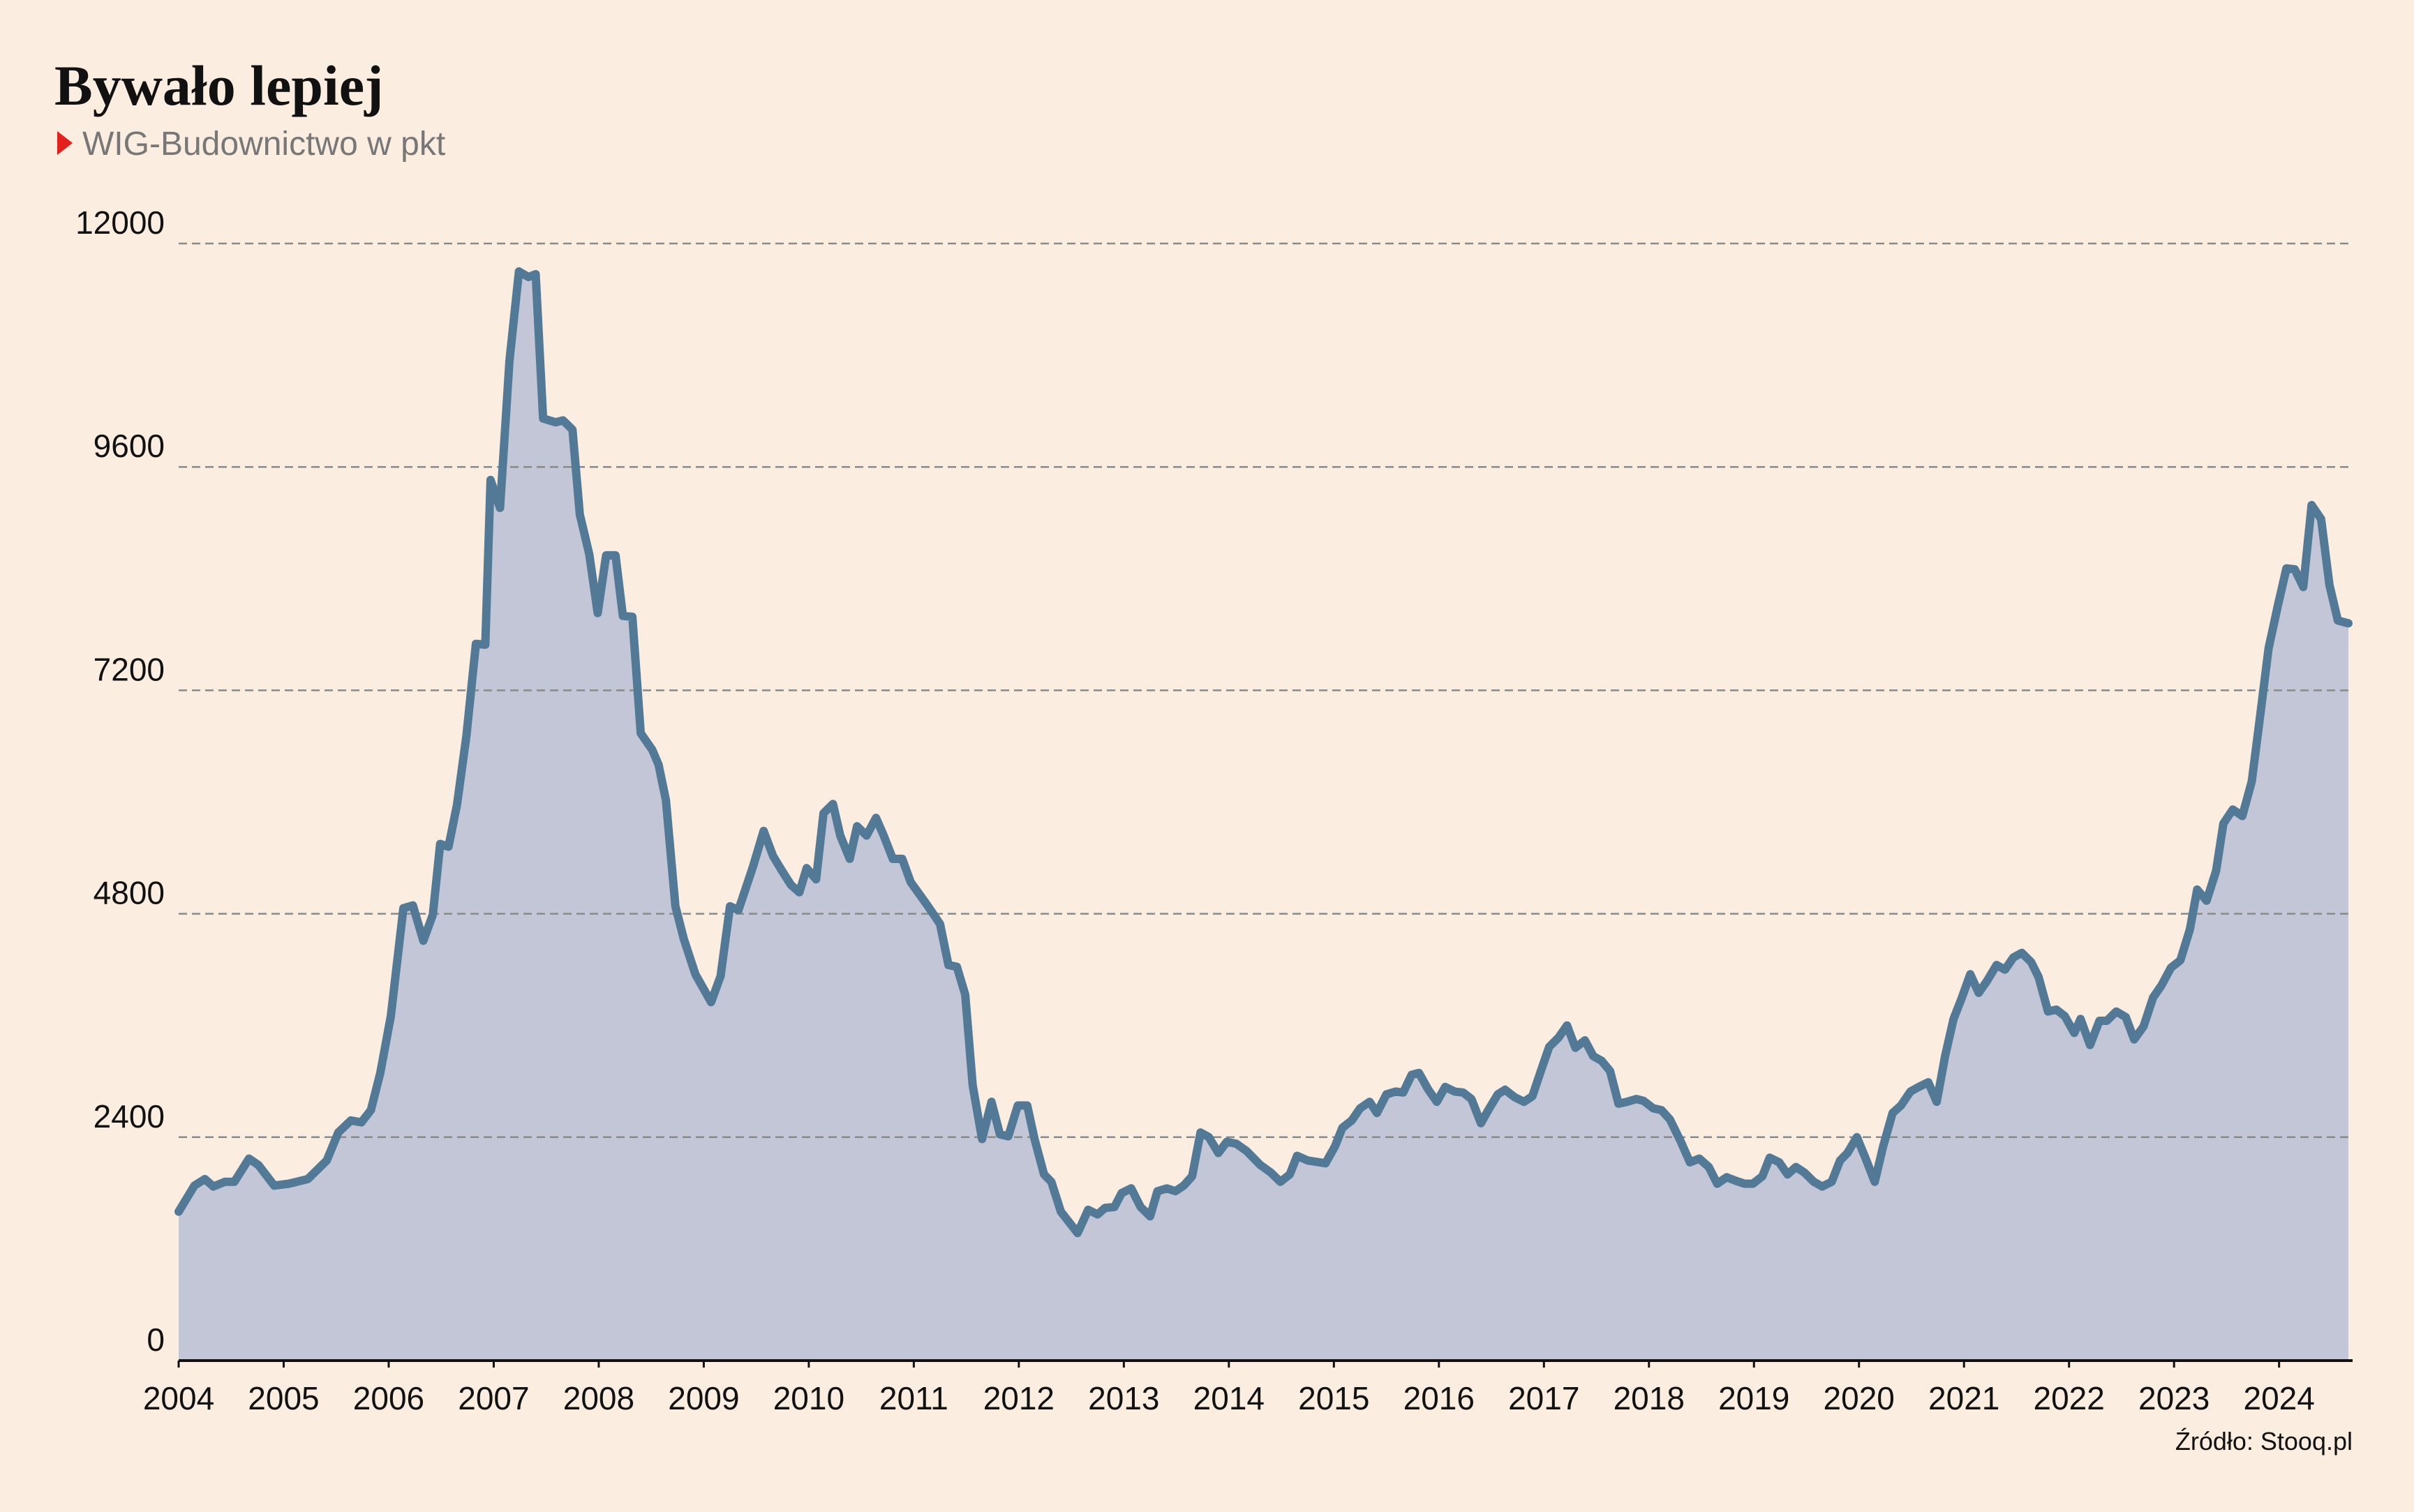 This screenshot has height=1512, width=2414. Describe the element at coordinates (2070, 1398) in the screenshot. I see `x-tick-label: 2022` at that location.